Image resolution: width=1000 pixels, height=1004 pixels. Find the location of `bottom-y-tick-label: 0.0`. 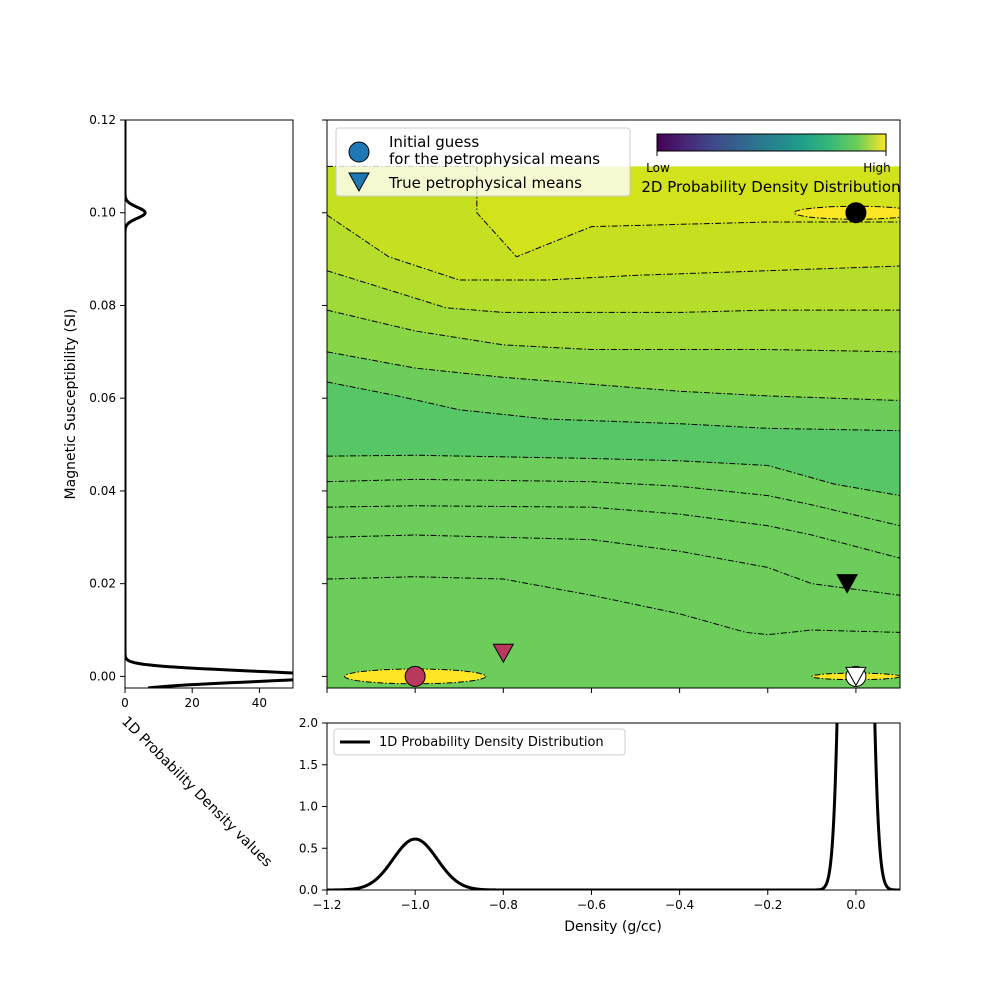

bottom-y-tick-label: 0.0 is located at coordinates (308, 890).